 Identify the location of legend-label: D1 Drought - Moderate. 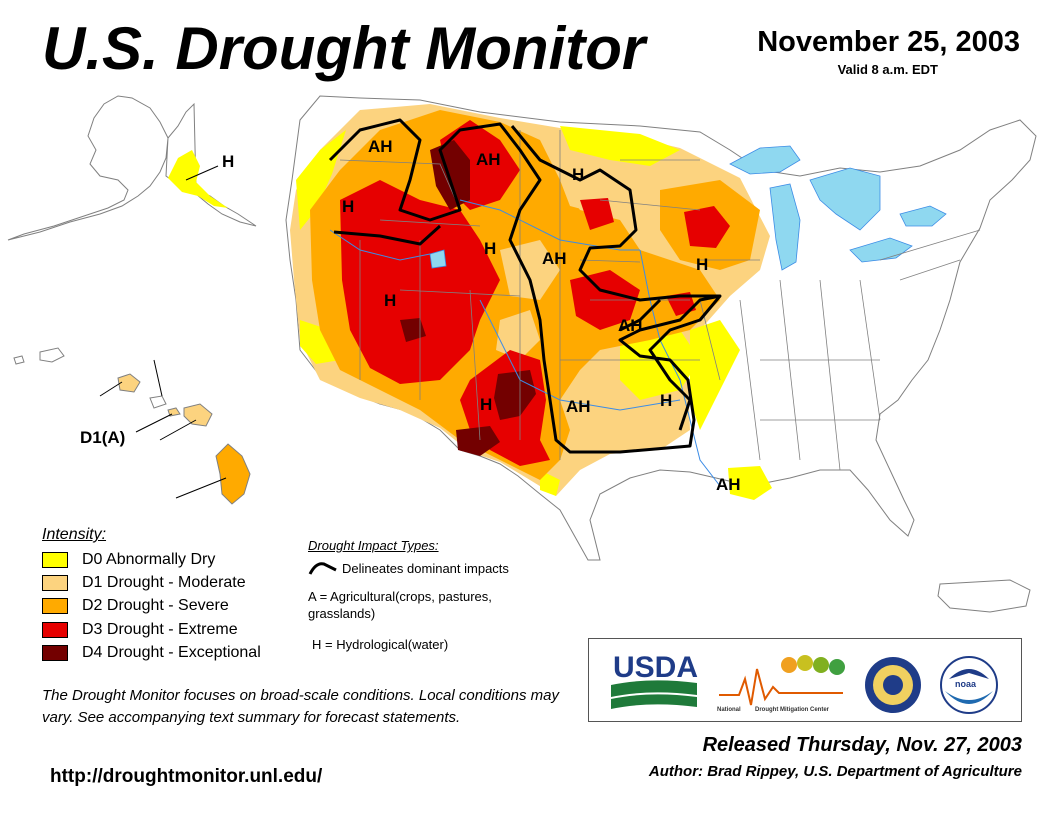
(164, 582).